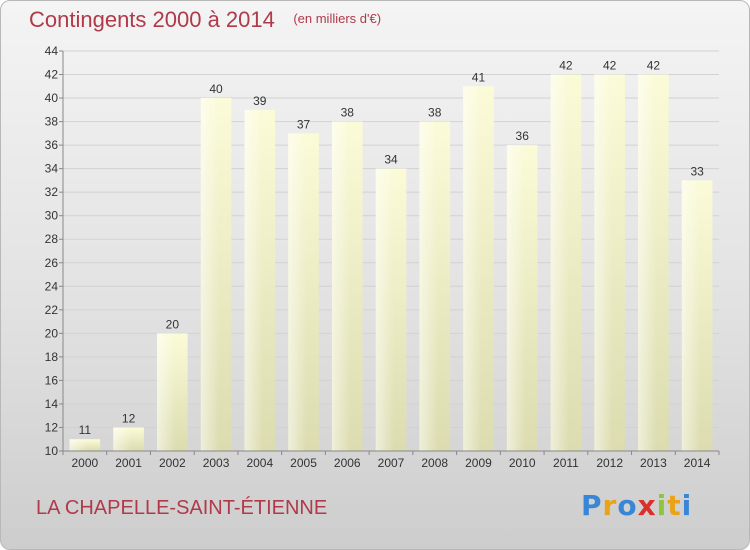  What do you see at coordinates (674, 505) in the screenshot?
I see `logo-letter: t` at bounding box center [674, 505].